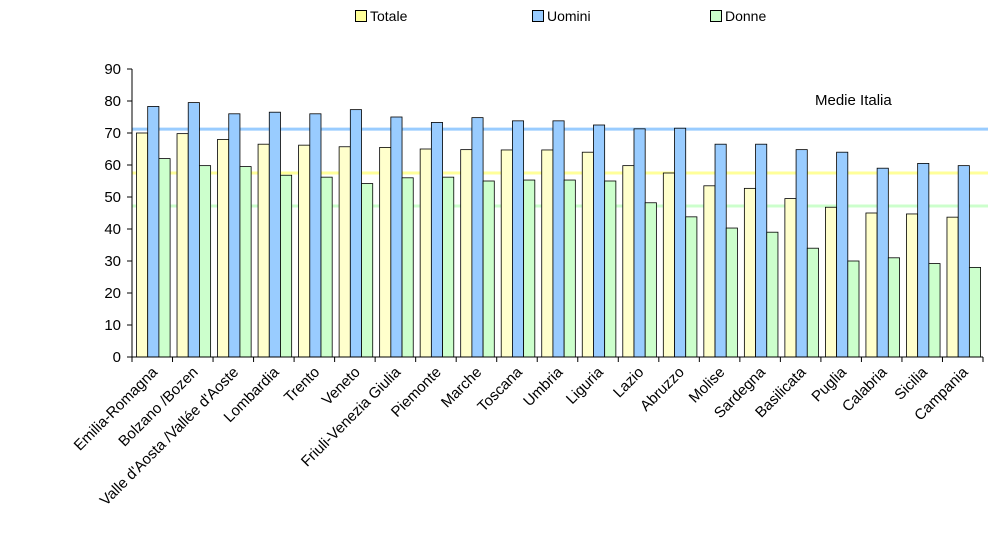  Describe the element at coordinates (302, 385) in the screenshot. I see `x-category-label: Trento` at that location.